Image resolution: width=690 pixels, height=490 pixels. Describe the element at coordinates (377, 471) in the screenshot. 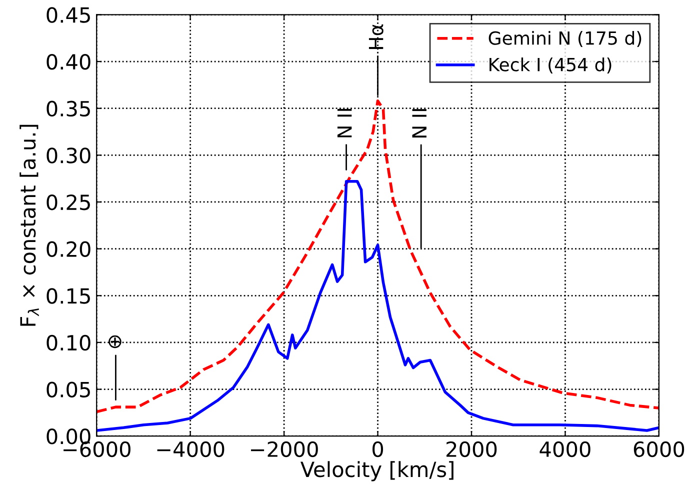

I see `x-axis-title: Velocity [km/s]` at that location.